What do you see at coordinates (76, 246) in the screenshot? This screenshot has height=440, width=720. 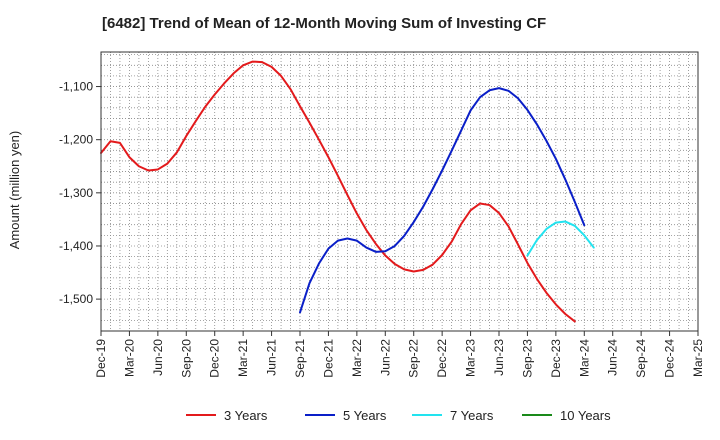 I see `y-tick-label: -1,400` at bounding box center [76, 246].